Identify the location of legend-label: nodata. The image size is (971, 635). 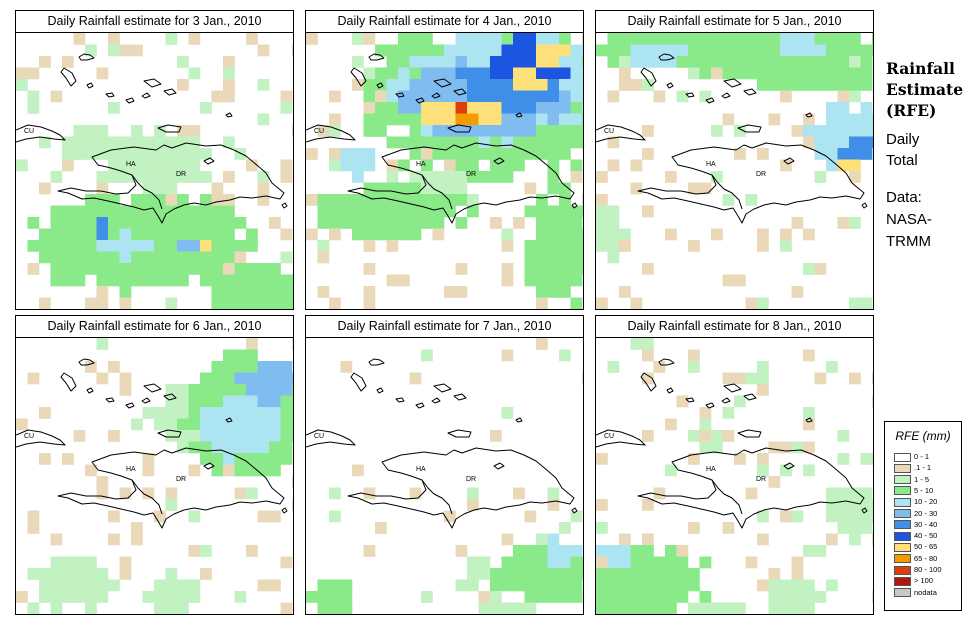
(925, 592).